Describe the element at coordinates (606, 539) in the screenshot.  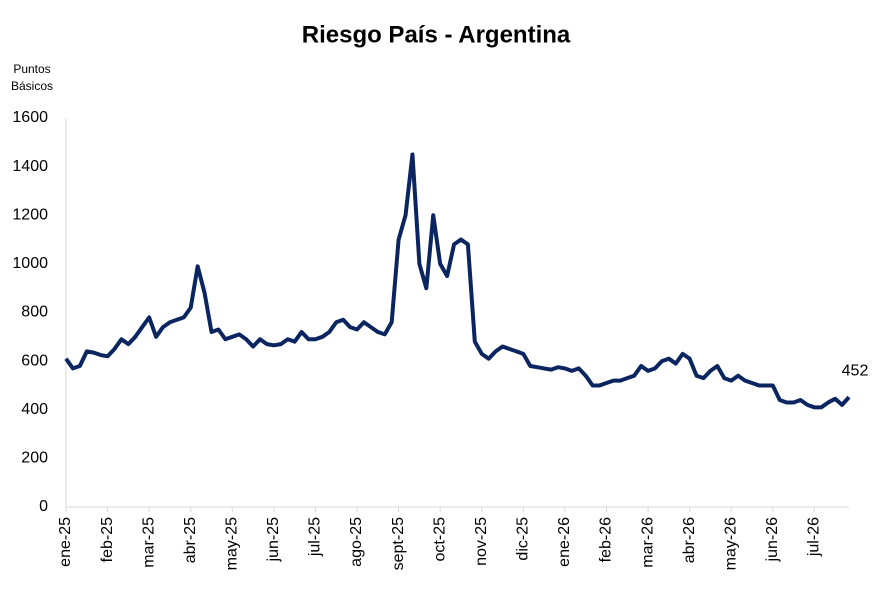
I see `x-tick-label: feb-26` at that location.